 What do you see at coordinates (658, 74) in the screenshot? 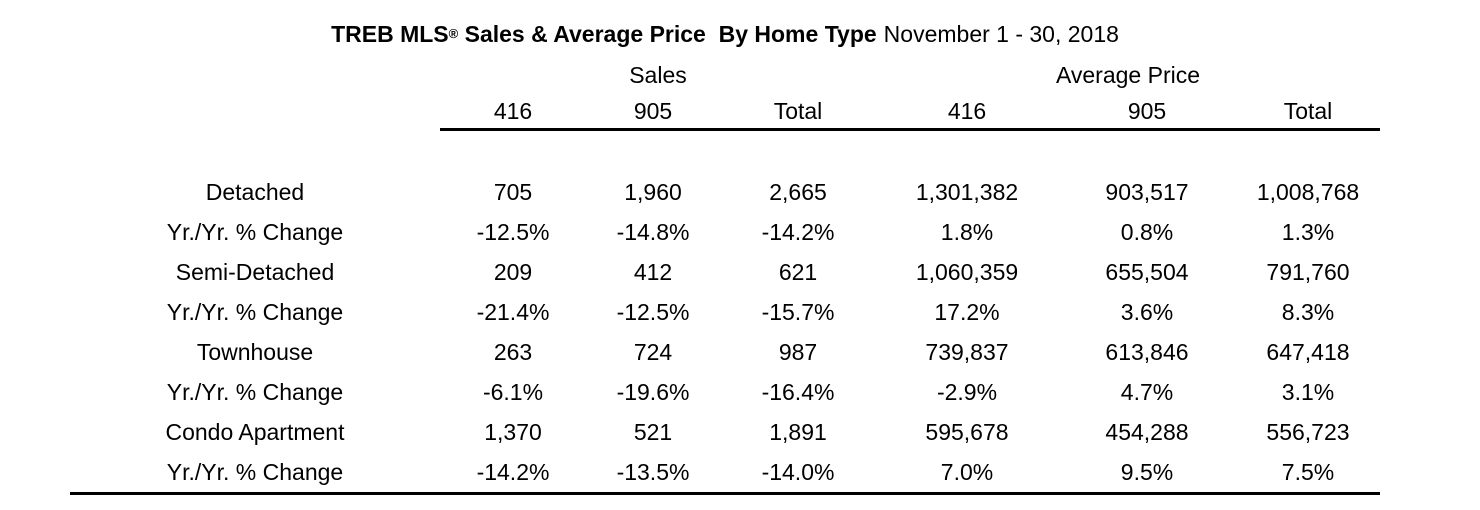
I see `group-header-sales: Sales` at bounding box center [658, 74].